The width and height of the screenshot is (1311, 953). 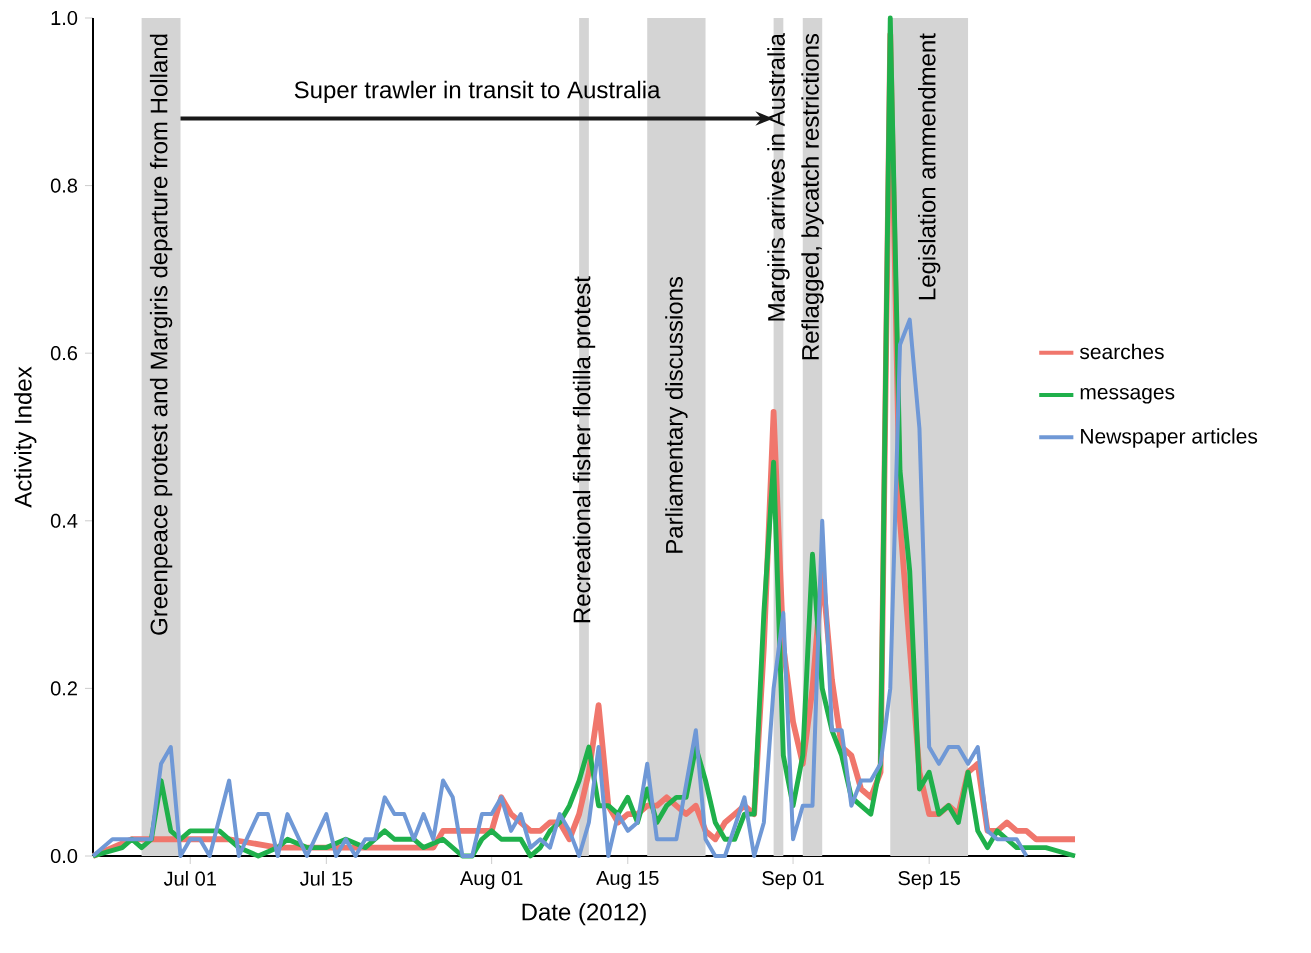 What do you see at coordinates (64, 353) in the screenshot?
I see `y-tick-label: 0.6` at bounding box center [64, 353].